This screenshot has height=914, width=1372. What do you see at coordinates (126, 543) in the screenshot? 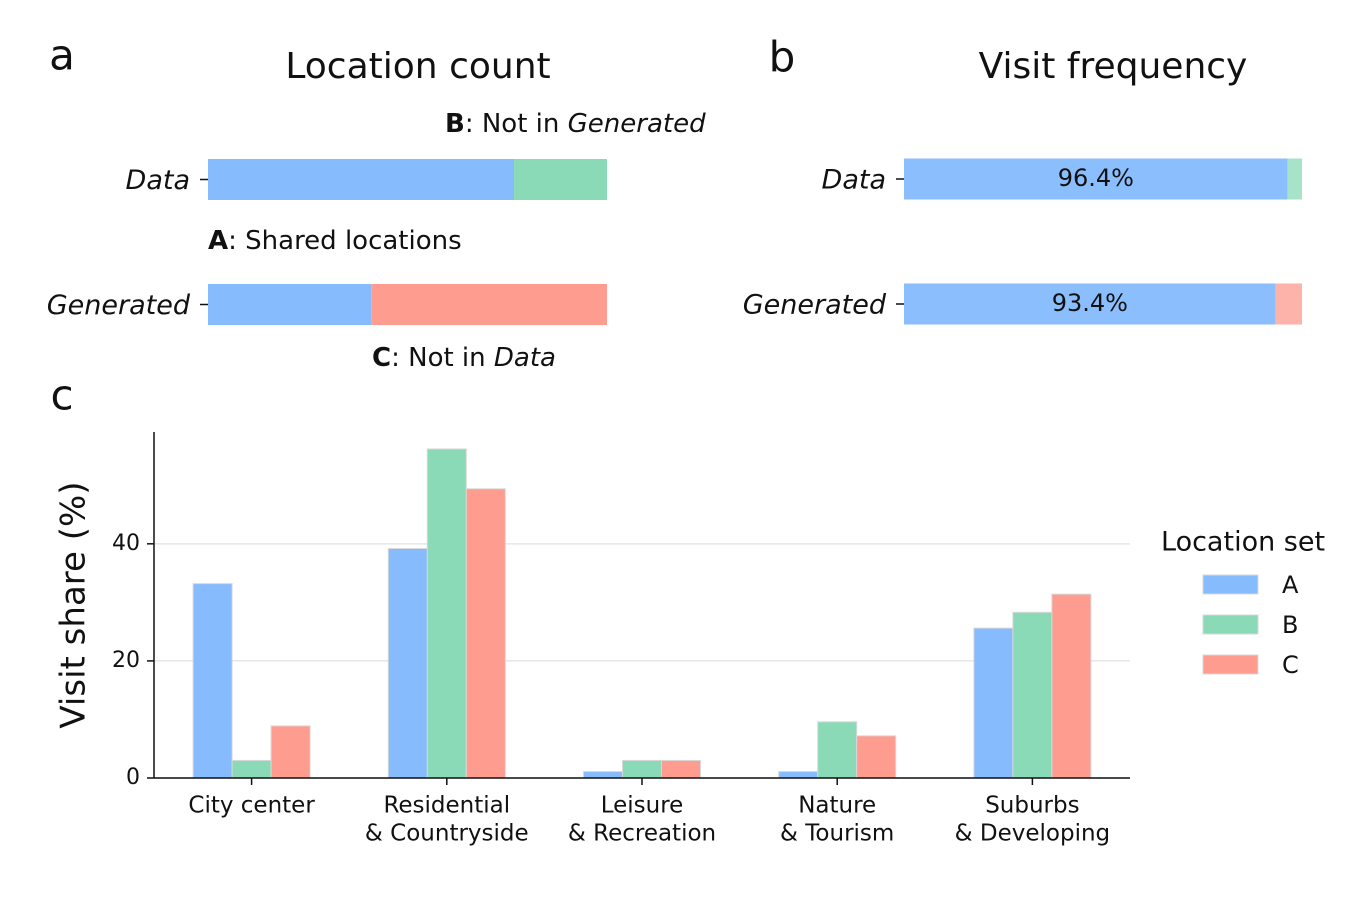
I see `y-tick-label: 40` at bounding box center [126, 543].